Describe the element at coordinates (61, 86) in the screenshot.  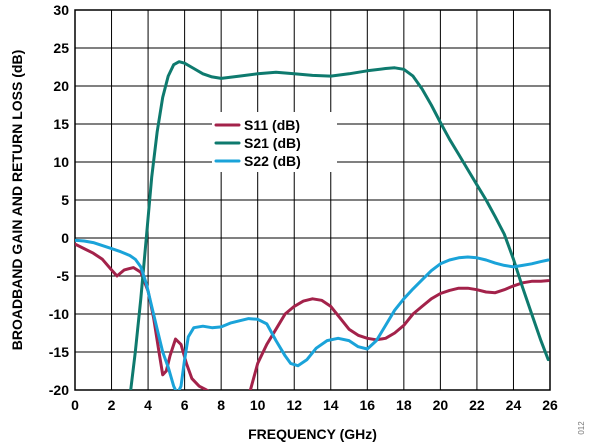
I see `y-tick-label: 20` at that location.